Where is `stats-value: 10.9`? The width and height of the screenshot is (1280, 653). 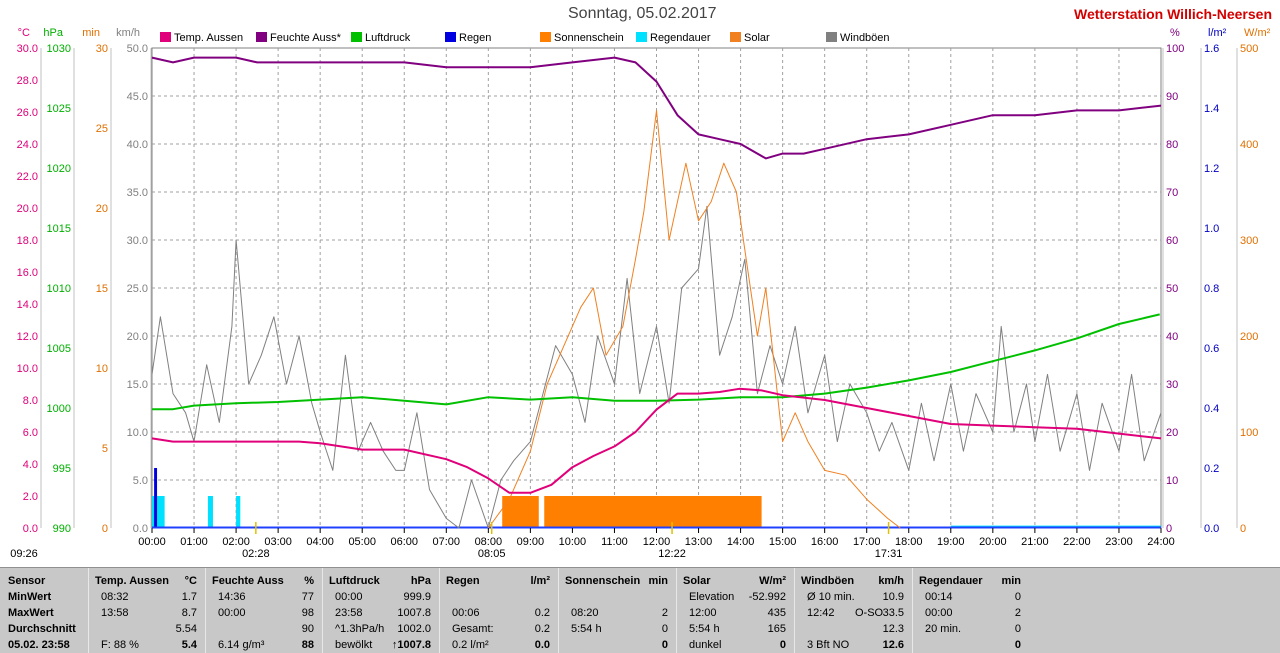
stats-value: 10.9 is located at coordinates (893, 597).